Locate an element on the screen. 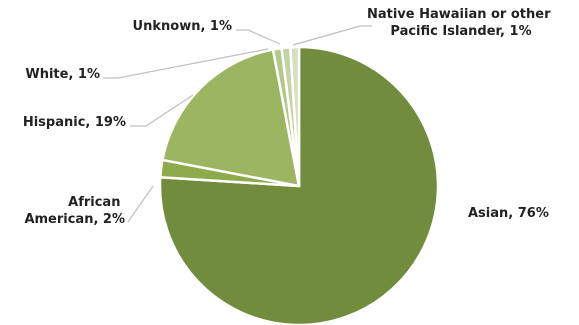 This screenshot has width=579, height=325. label-white-line-1: White, 1% is located at coordinates (62, 74).